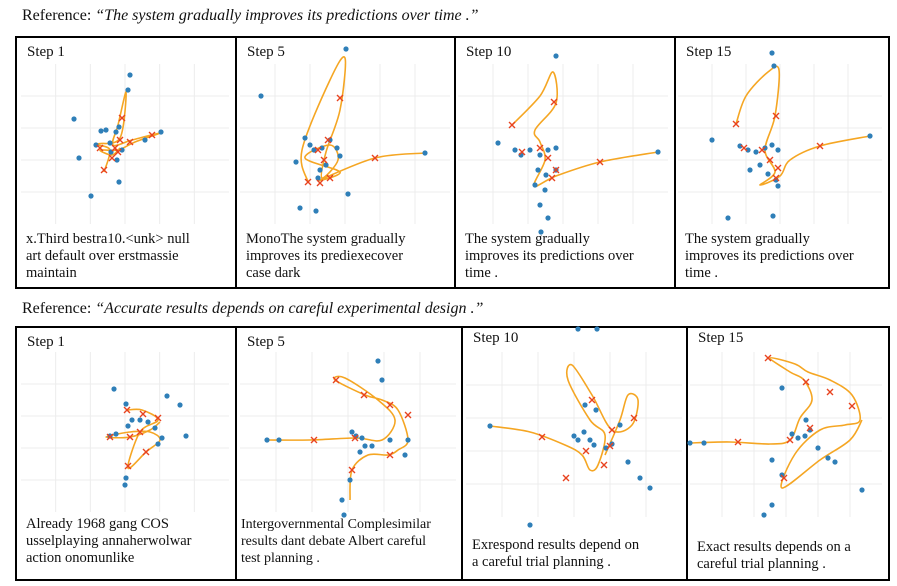 The width and height of the screenshot is (897, 586). What do you see at coordinates (496, 338) in the screenshot?
I see `step-label: Step 10` at bounding box center [496, 338].